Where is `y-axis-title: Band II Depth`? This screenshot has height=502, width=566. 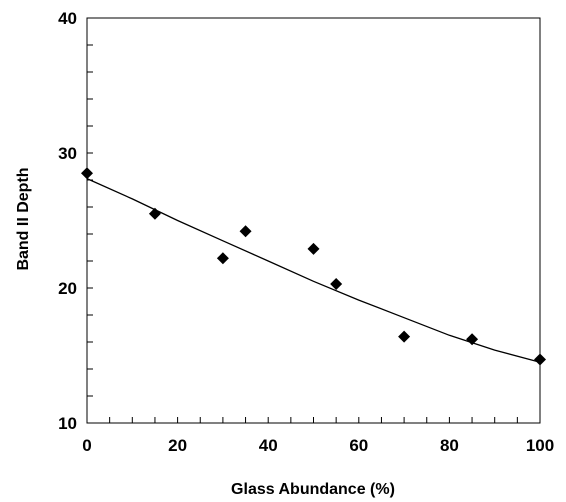 y-axis-title: Band II Depth is located at coordinates (23, 218).